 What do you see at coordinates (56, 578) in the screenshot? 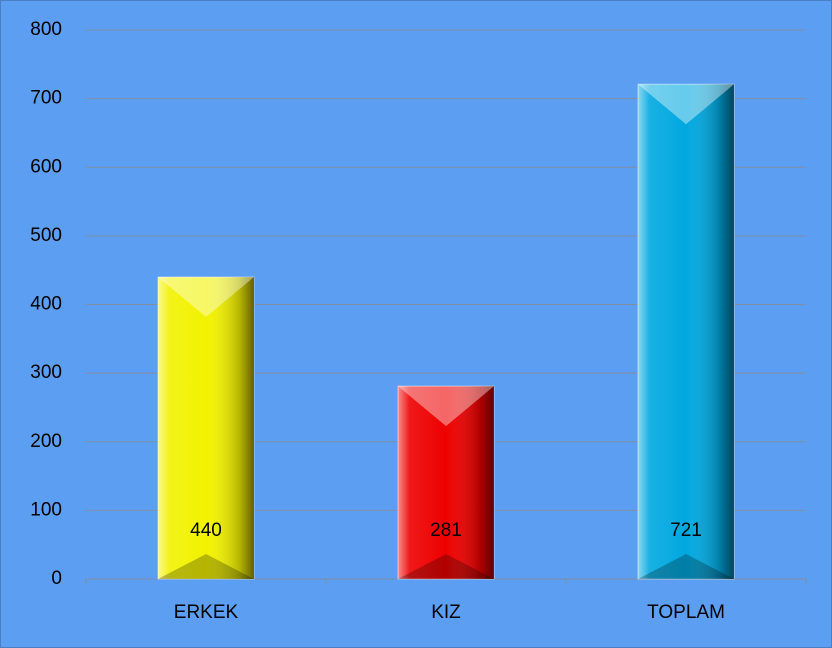
I see `y-tick-label: 0` at bounding box center [56, 578].